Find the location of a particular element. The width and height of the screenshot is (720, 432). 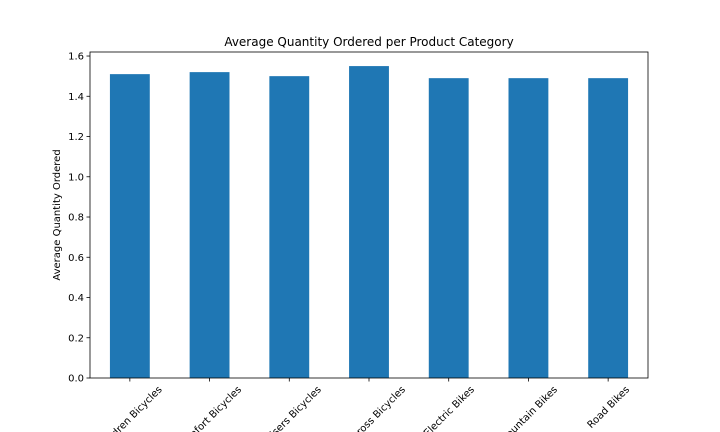

y-tick-label: 1.6 is located at coordinates (76, 57).